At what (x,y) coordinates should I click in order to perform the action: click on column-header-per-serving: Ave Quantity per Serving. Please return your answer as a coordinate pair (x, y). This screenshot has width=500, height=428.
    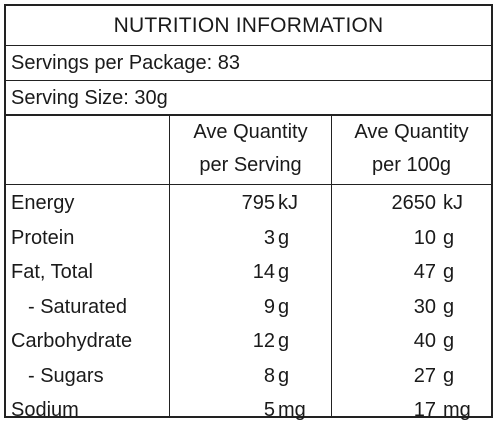
    Looking at the image, I should click on (250, 150).